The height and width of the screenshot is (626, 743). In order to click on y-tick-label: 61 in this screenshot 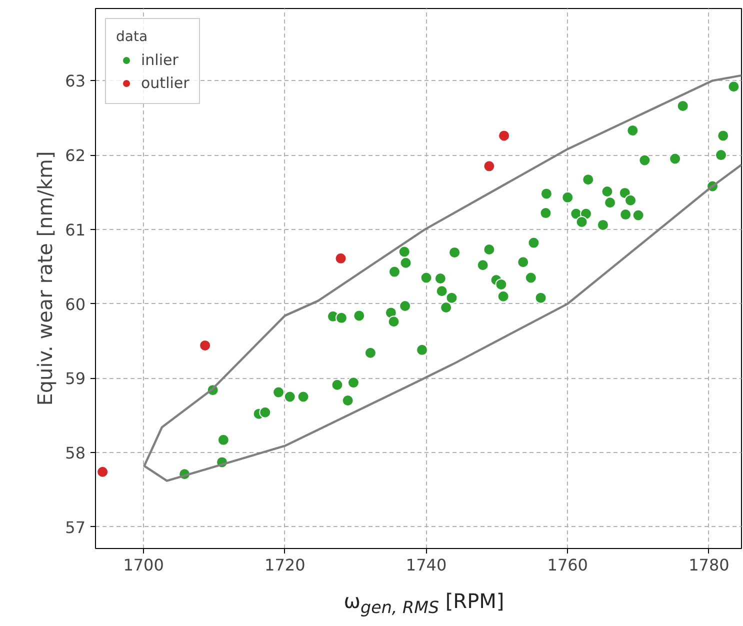, I will do `click(75, 230)`.